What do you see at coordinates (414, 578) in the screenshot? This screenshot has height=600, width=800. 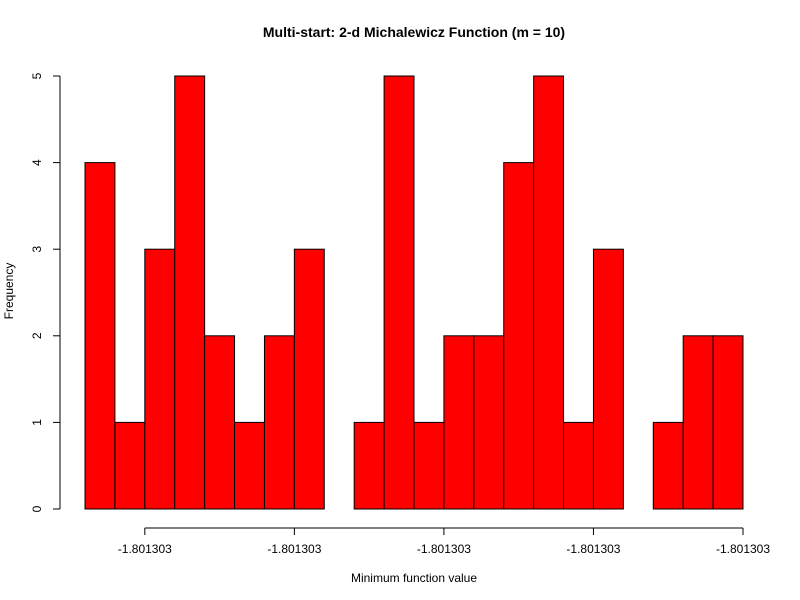 I see `x-axis-label: Minimum function value` at bounding box center [414, 578].